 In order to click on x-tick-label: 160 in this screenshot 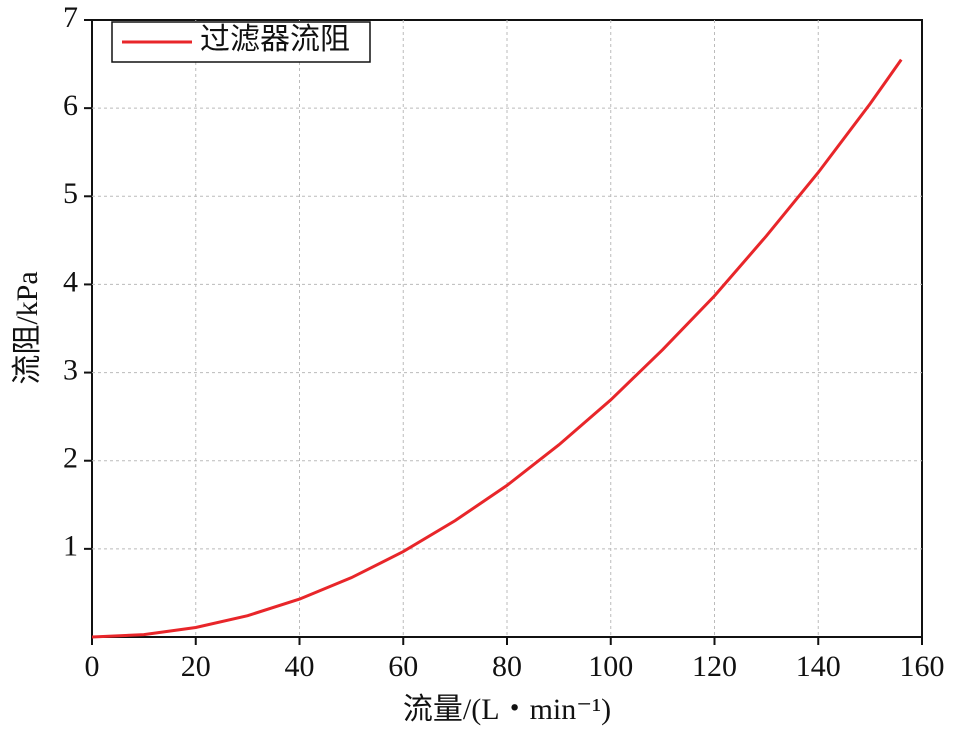, I will do `click(922, 666)`.